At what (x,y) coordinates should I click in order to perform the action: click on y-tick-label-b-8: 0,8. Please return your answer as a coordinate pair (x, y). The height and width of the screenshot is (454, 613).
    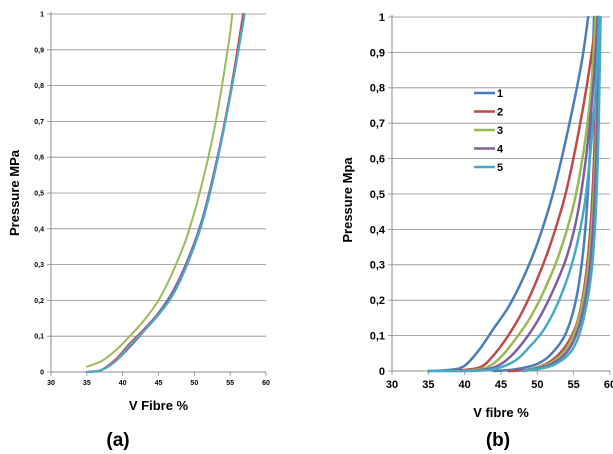
    Looking at the image, I should click on (377, 89).